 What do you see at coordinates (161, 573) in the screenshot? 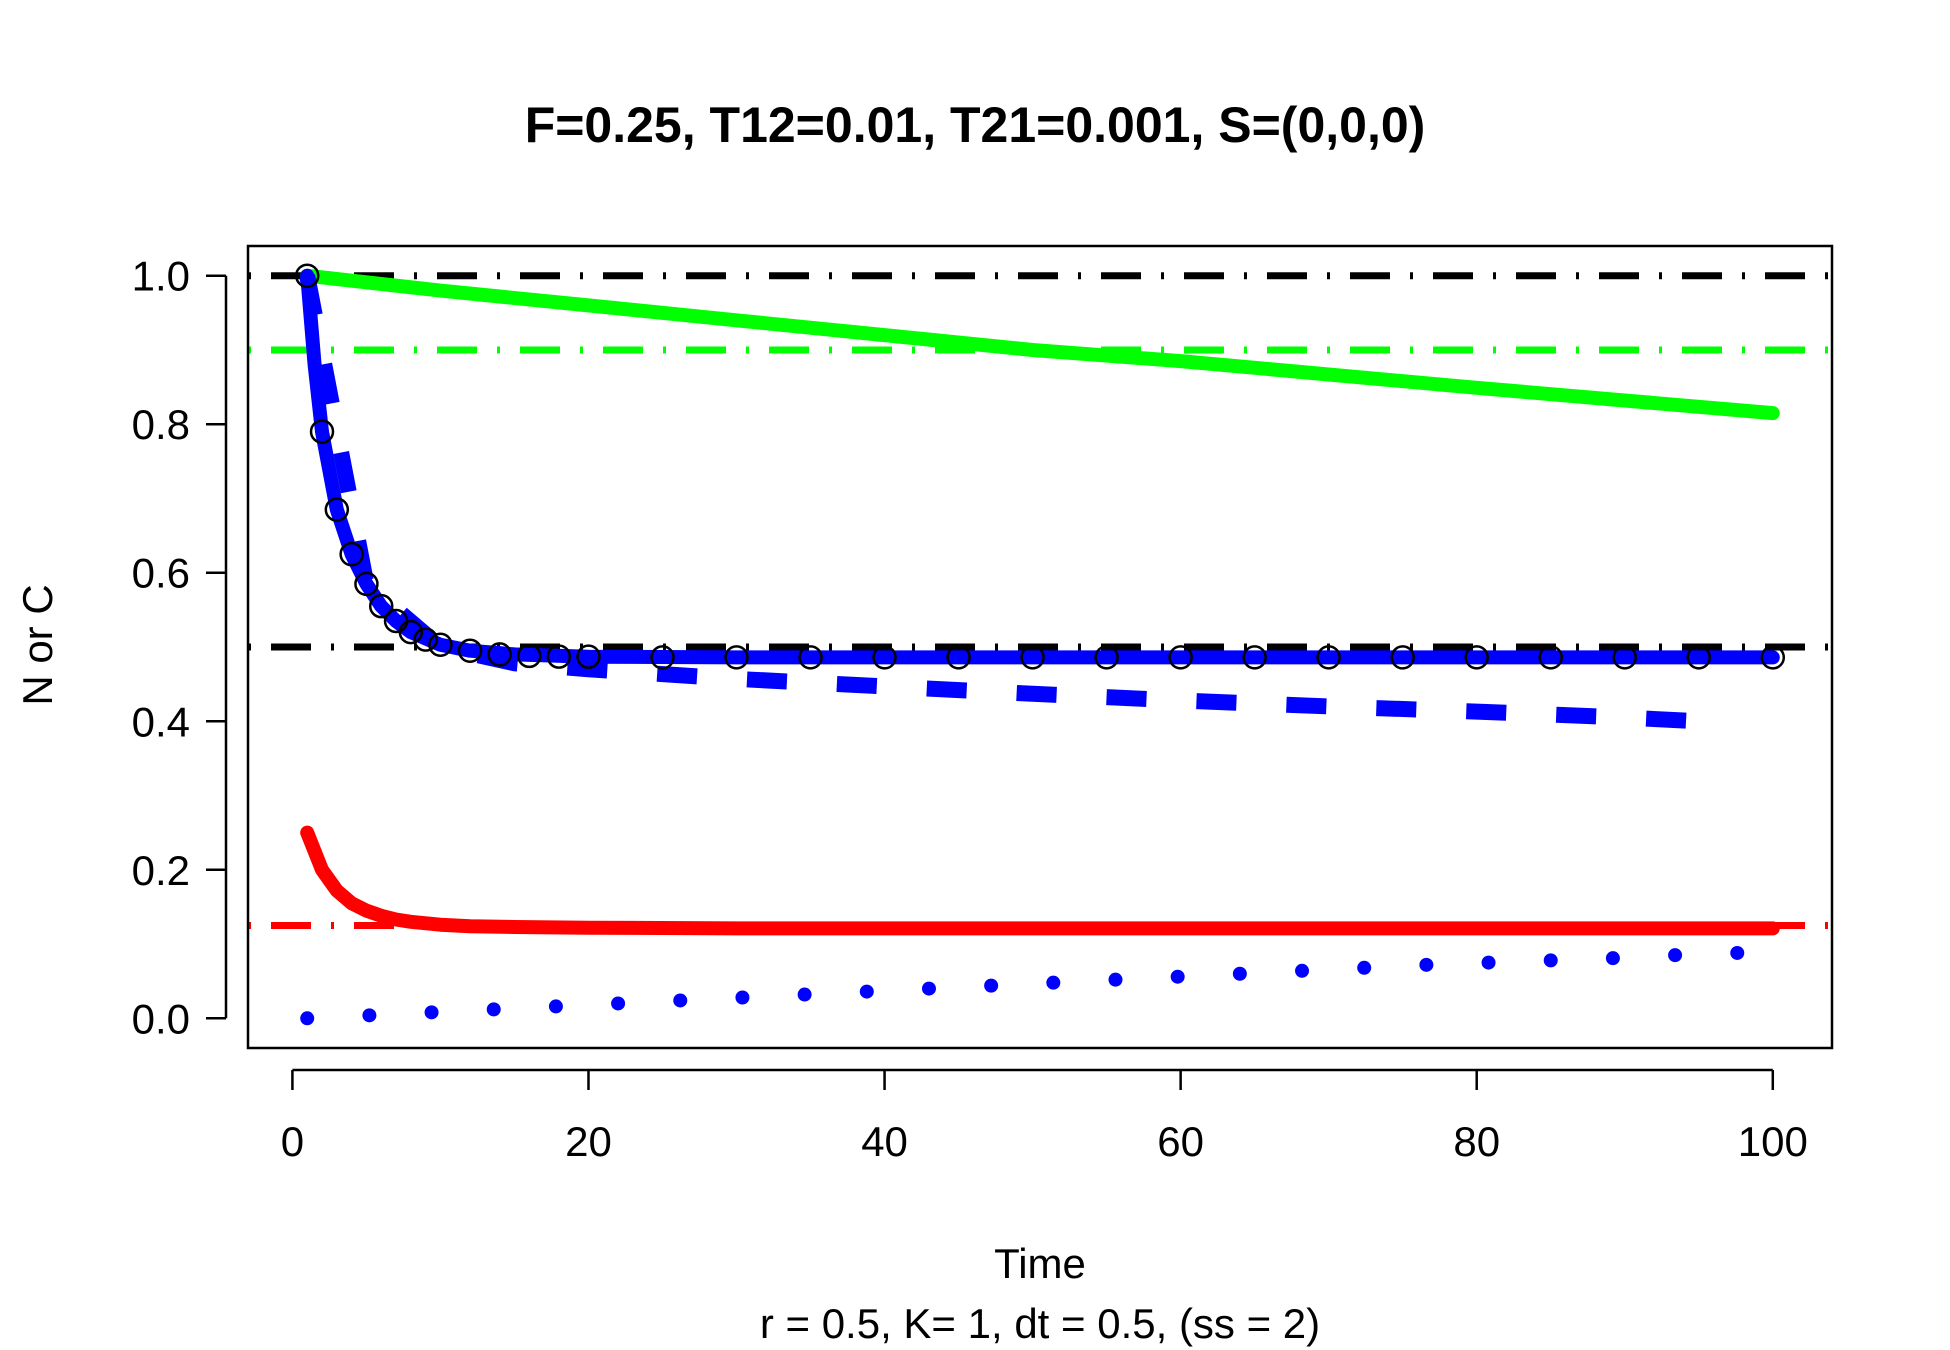
I see `y-tick-label-3: 0.6` at bounding box center [161, 573].